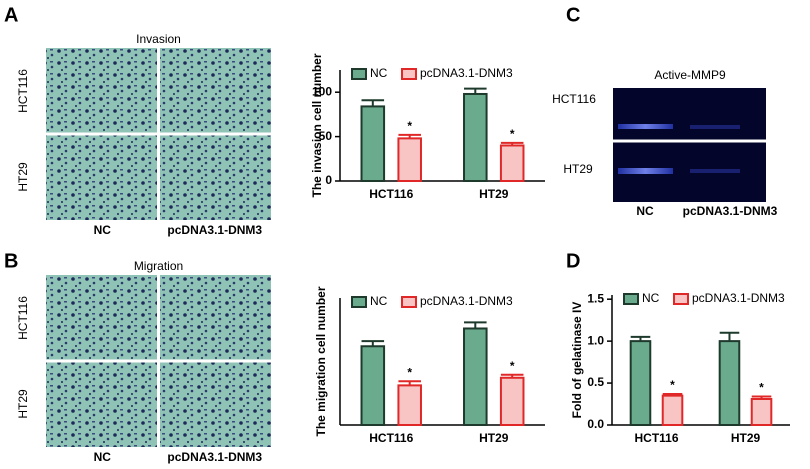 The height and width of the screenshot is (469, 810). Describe the element at coordinates (578, 169) in the screenshot. I see `gel-row-label: HT29` at that location.